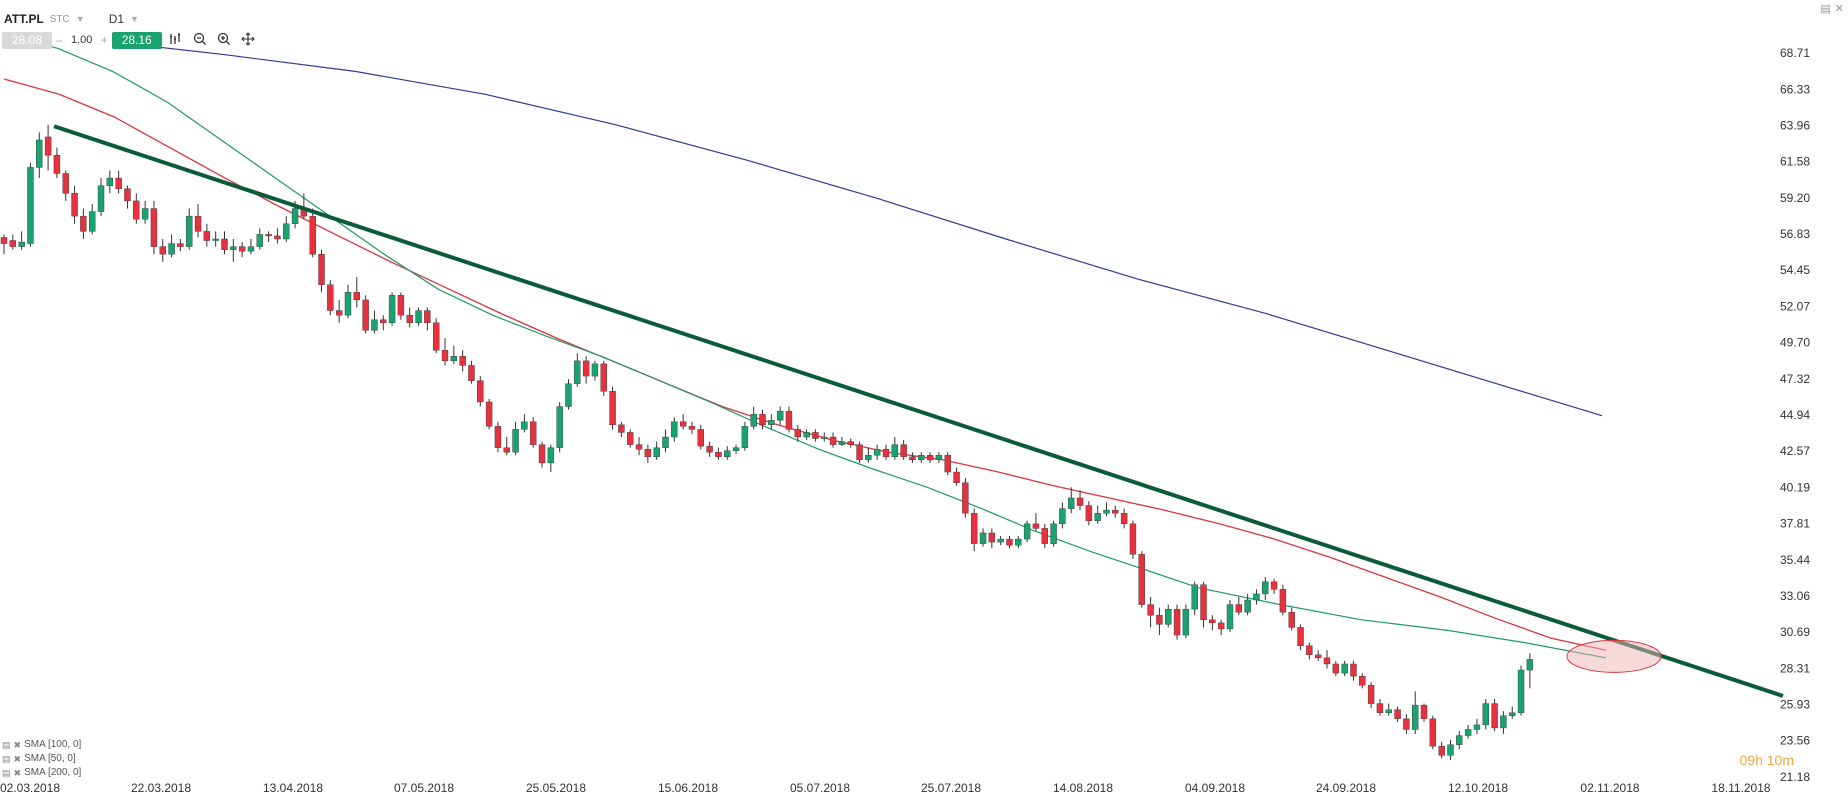  Describe the element at coordinates (1795, 451) in the screenshot. I see `y-tick-label: 42.57` at that location.